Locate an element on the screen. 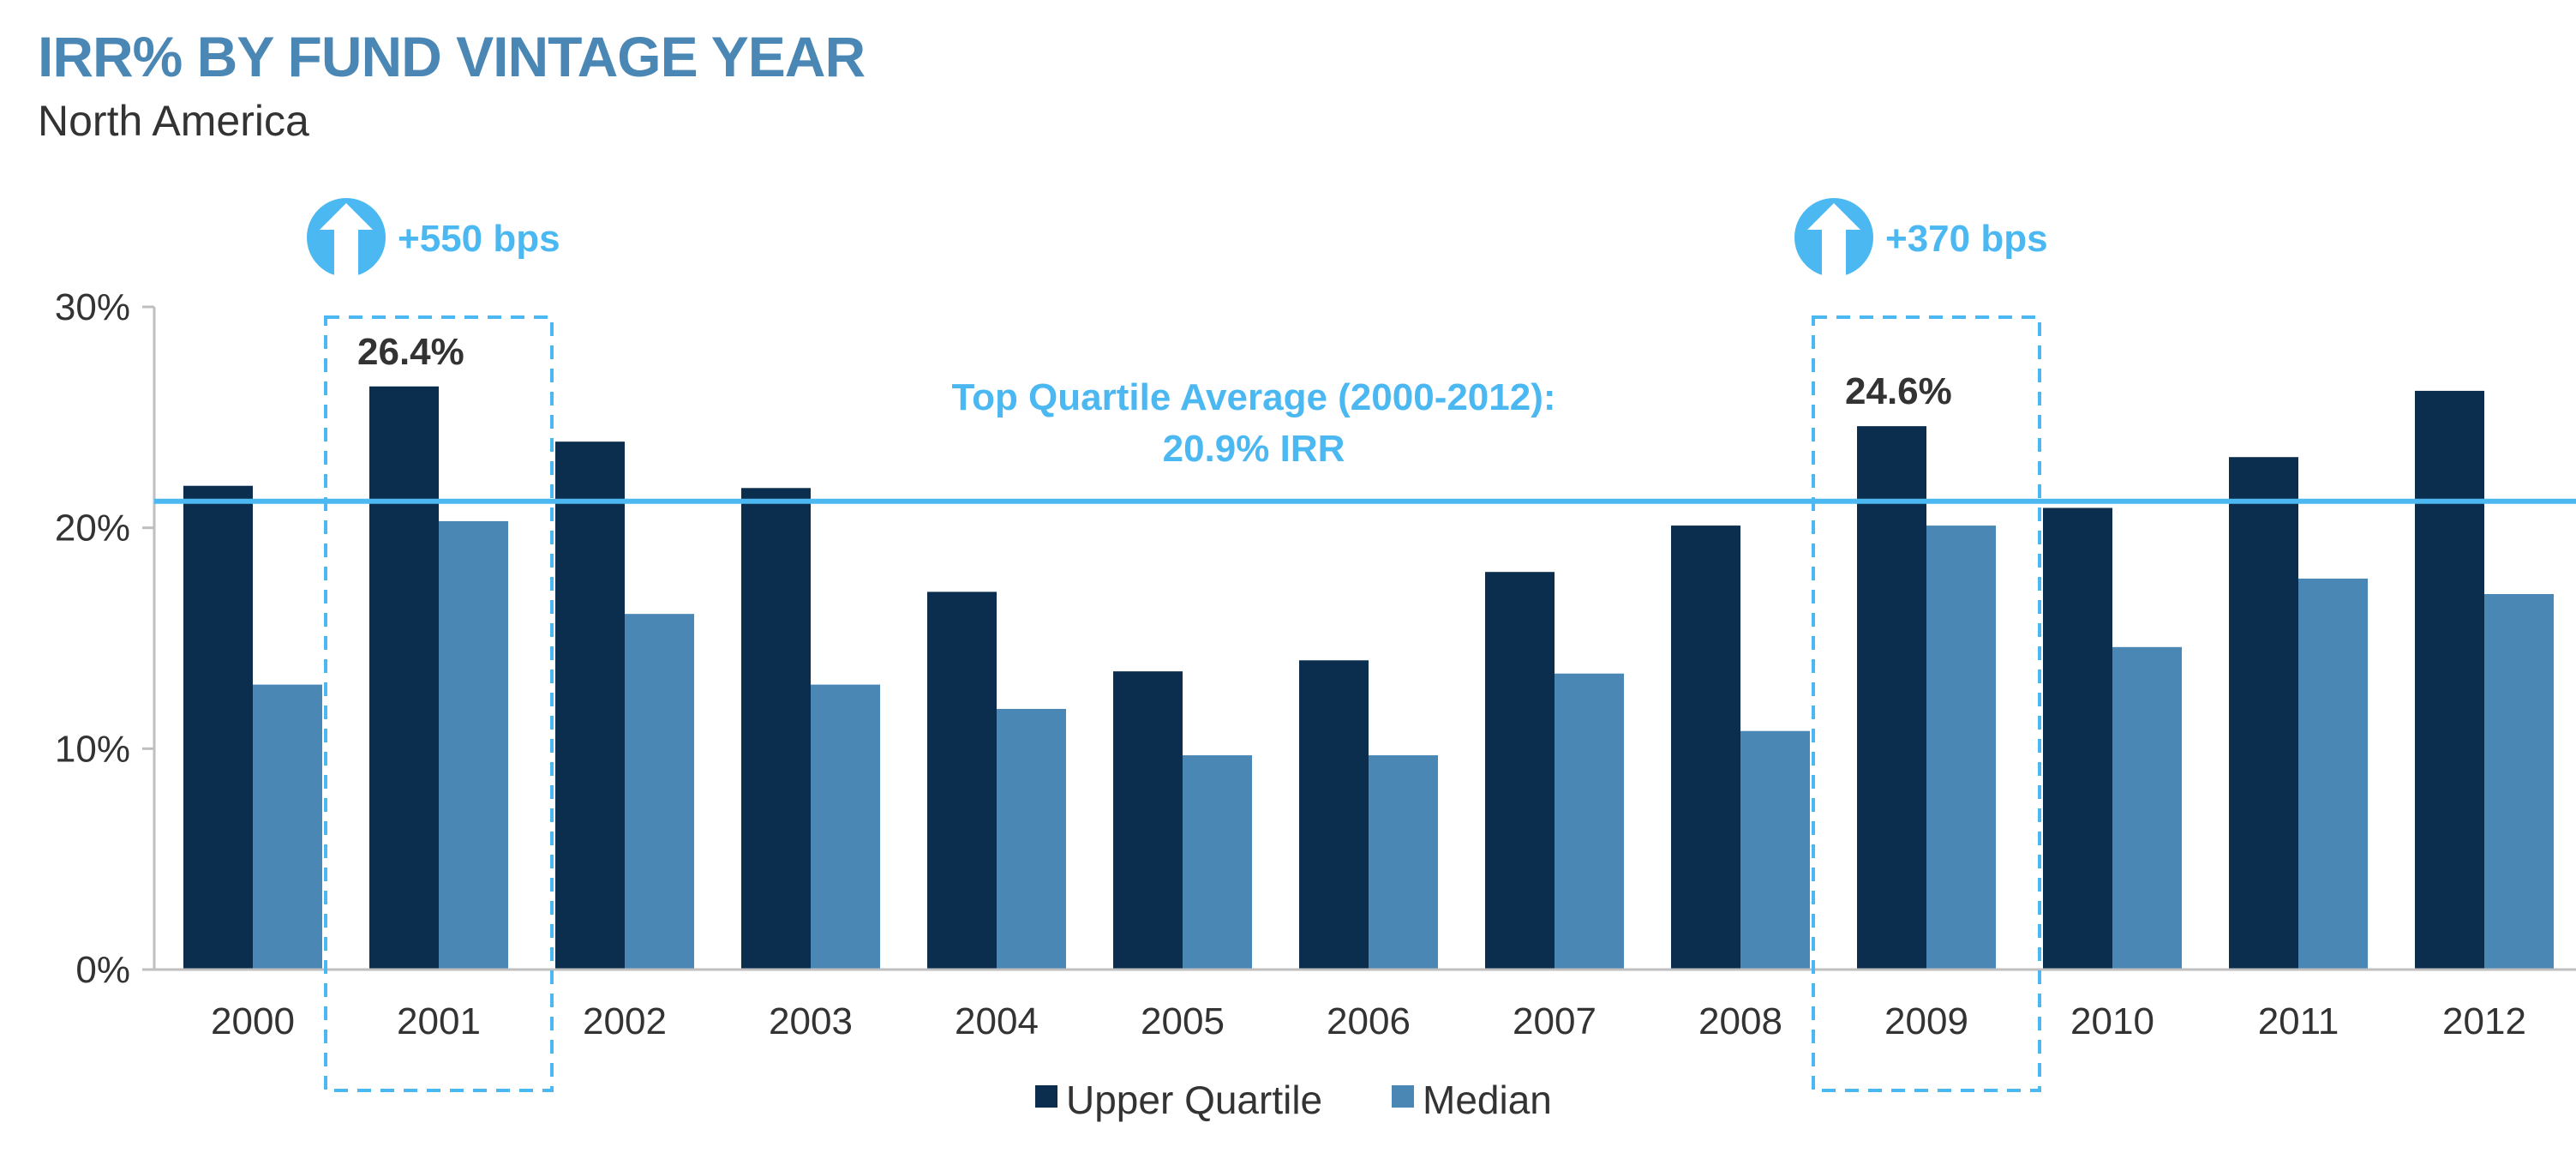 The height and width of the screenshot is (1153, 2576). bar-upper-quartile-2010 is located at coordinates (2077, 738).